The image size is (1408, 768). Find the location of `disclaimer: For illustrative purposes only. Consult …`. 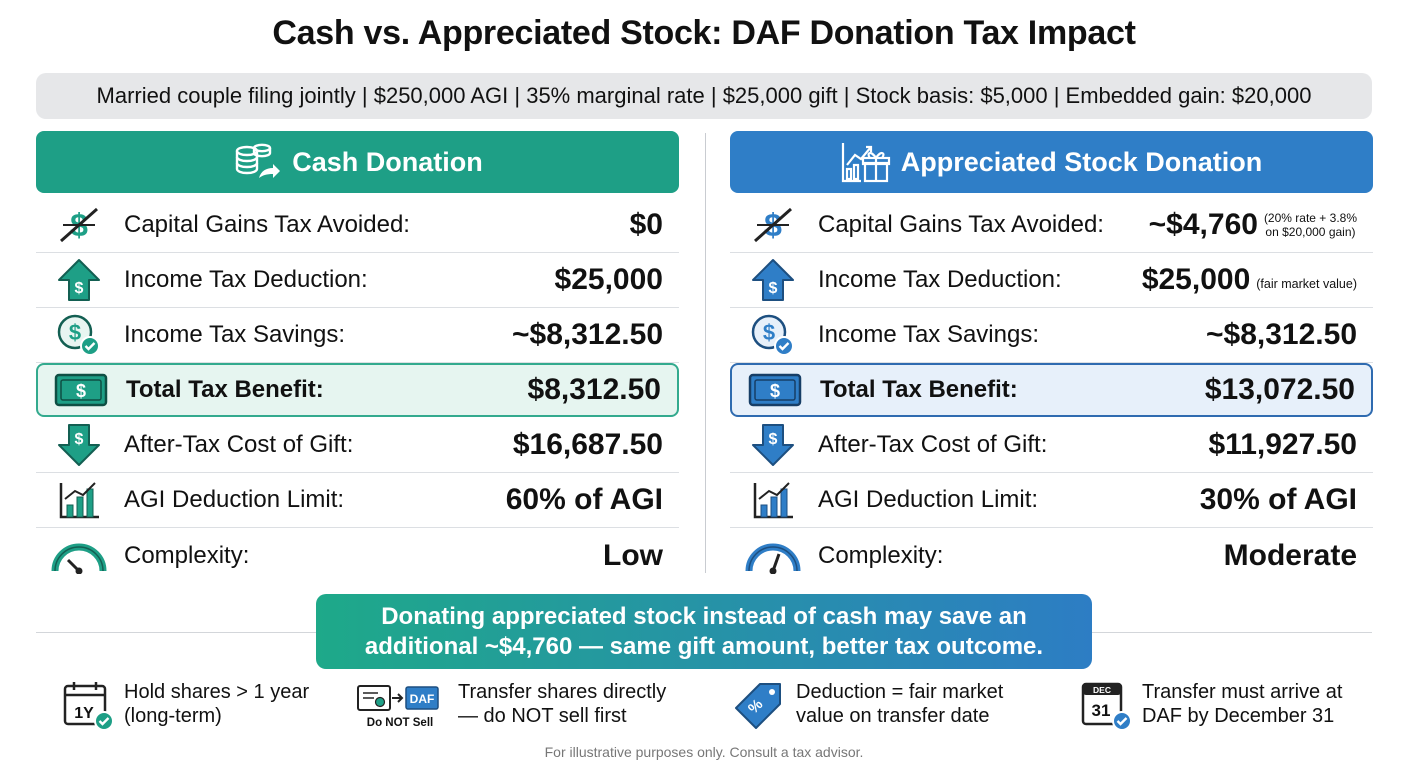

disclaimer: For illustrative purposes only. Consult … is located at coordinates (704, 752).